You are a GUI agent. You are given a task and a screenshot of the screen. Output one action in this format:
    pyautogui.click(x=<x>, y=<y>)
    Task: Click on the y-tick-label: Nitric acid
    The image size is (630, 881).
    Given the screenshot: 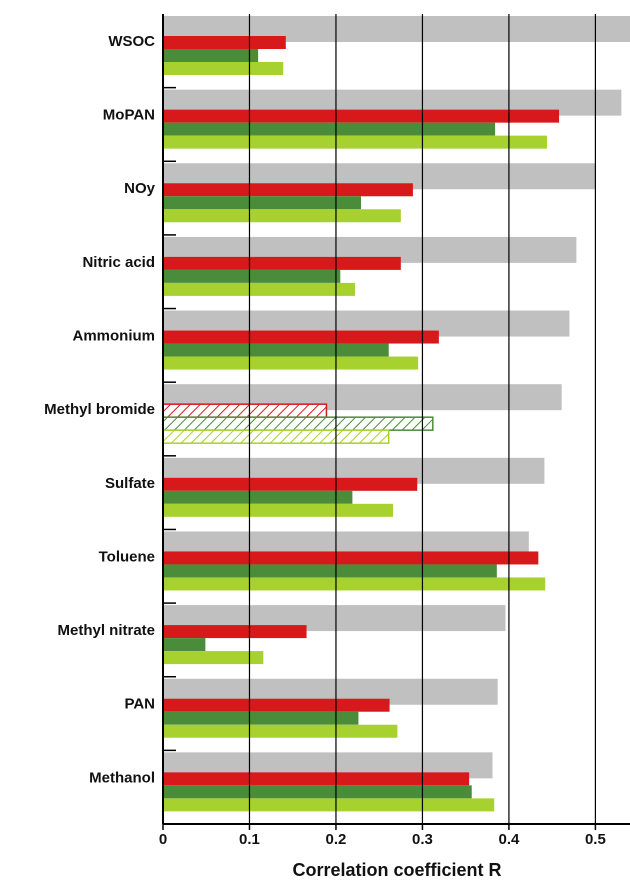 What is the action you would take?
    pyautogui.click(x=118, y=262)
    